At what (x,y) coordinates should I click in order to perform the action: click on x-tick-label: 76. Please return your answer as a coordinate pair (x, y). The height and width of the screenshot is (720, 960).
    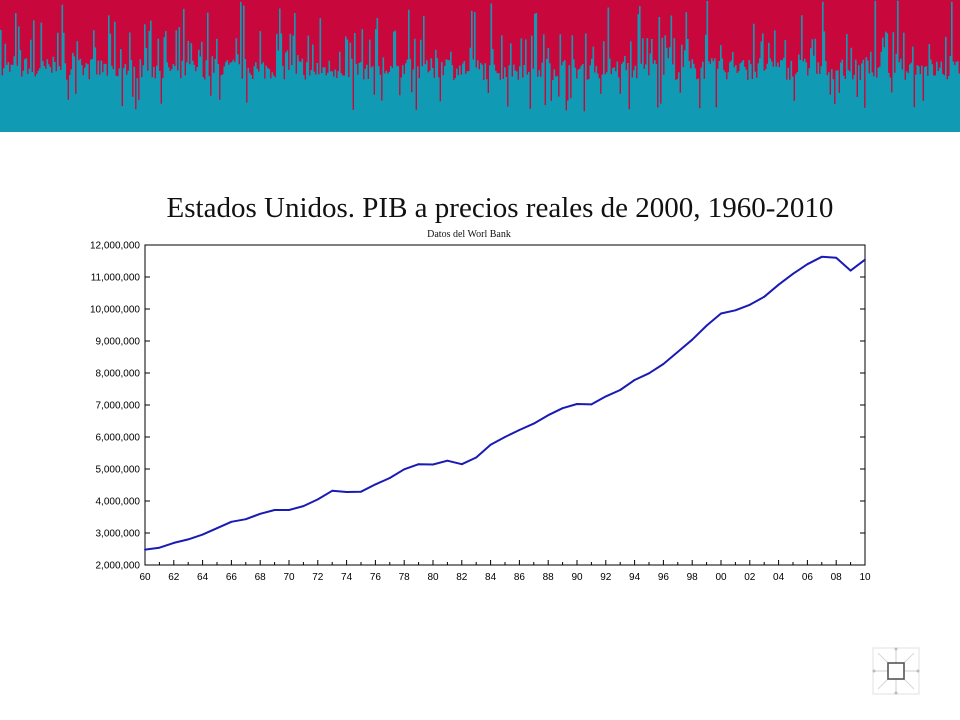
    Looking at the image, I should click on (376, 577).